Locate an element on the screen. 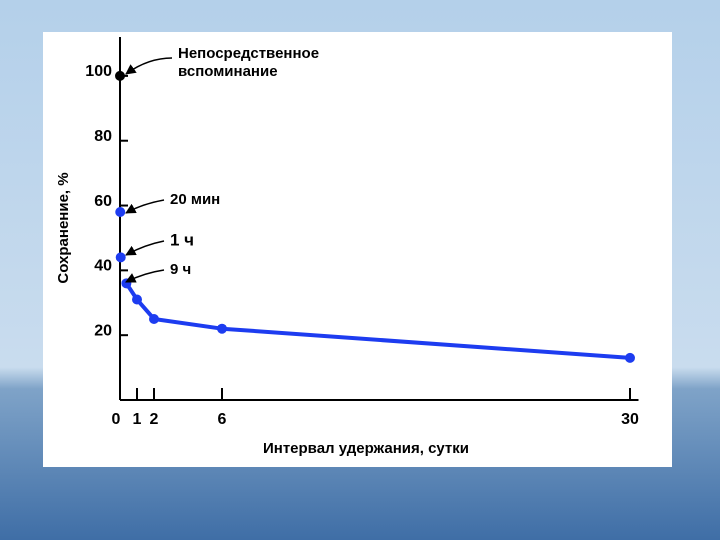  annotation: Непосредственное is located at coordinates (248, 53).